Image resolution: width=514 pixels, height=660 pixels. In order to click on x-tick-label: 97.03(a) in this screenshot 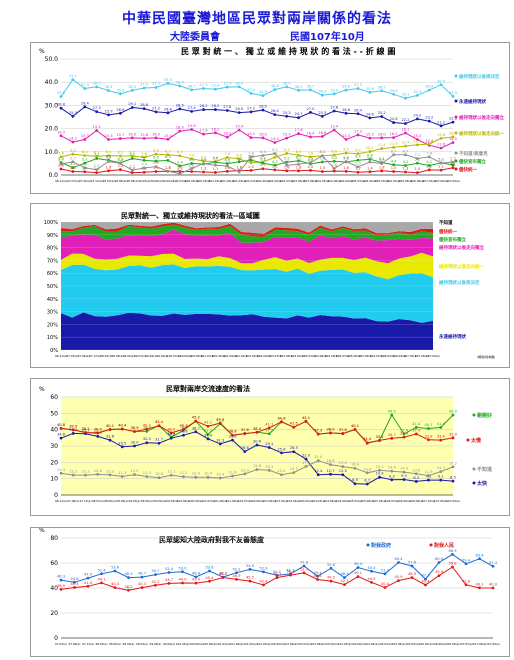, I will do `click(73, 181)`.